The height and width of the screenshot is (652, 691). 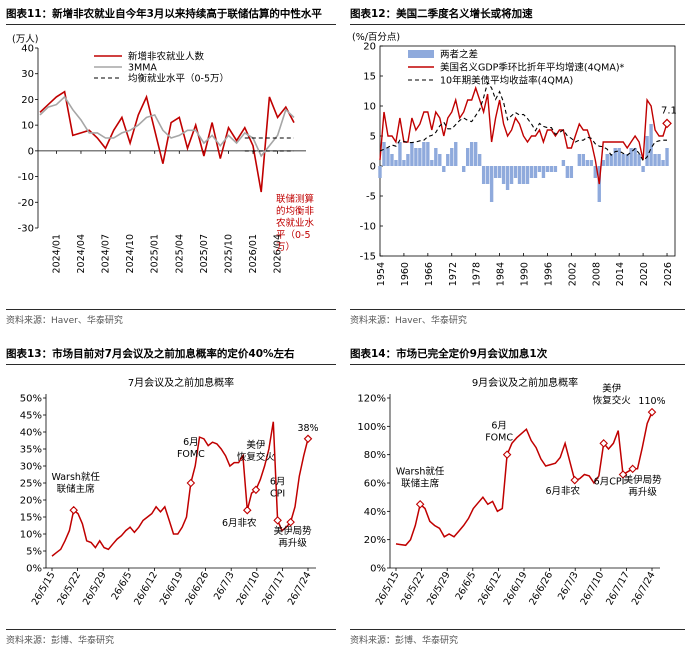 I want to click on event-label: 联储主席, so click(x=420, y=483).